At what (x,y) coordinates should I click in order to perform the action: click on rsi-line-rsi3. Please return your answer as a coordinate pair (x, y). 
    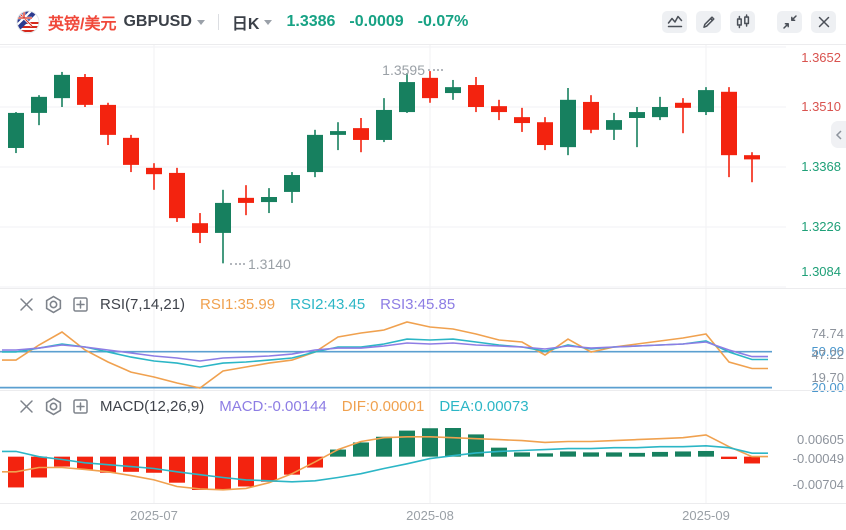
    Looking at the image, I should click on (385, 351).